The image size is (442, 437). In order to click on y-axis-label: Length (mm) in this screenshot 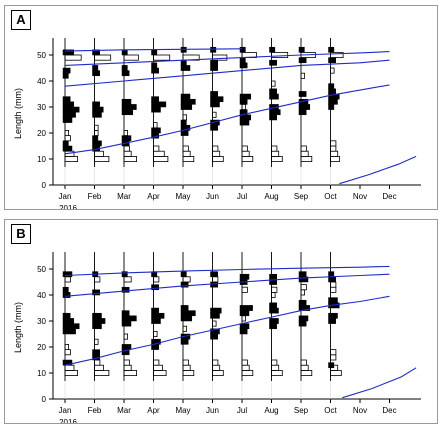, I will do `click(18, 327)`.